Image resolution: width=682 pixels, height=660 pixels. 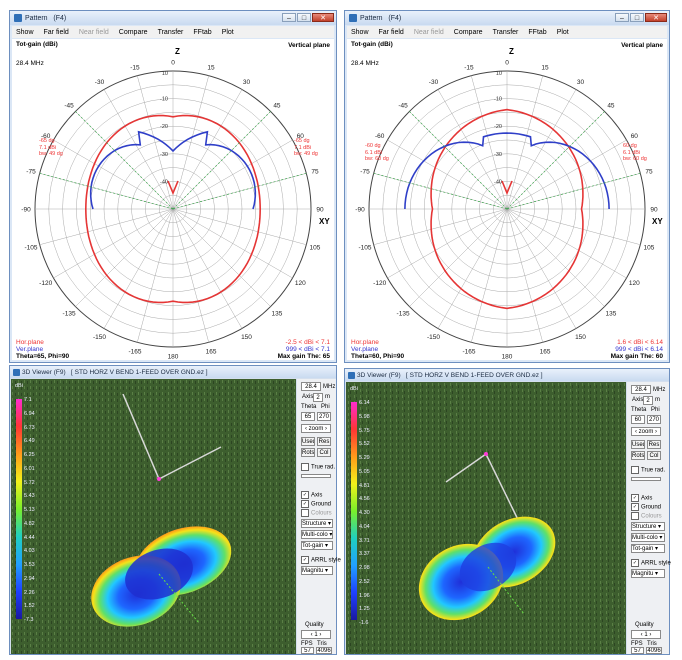 I want to click on theta-input: 60, so click(x=638, y=419).